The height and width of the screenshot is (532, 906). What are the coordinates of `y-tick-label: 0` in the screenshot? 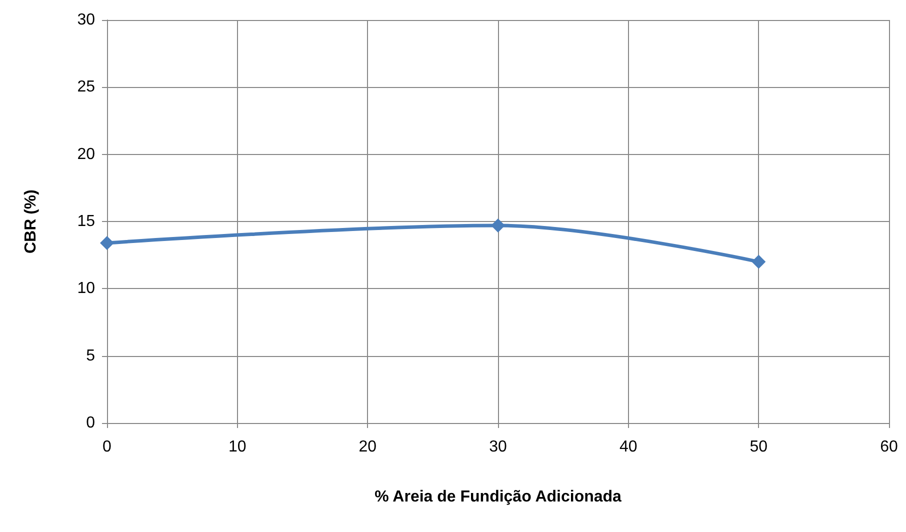 It's located at (91, 423).